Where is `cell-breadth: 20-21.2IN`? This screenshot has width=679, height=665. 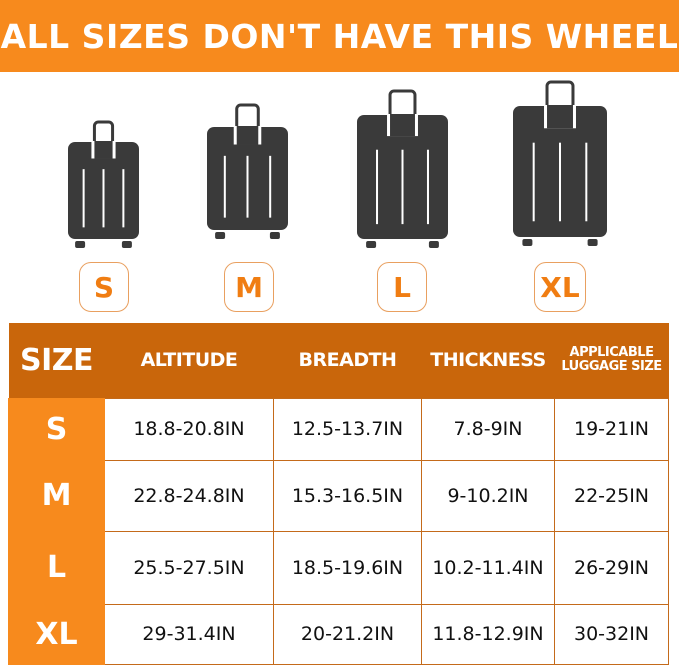 cell-breadth: 20-21.2IN is located at coordinates (347, 634).